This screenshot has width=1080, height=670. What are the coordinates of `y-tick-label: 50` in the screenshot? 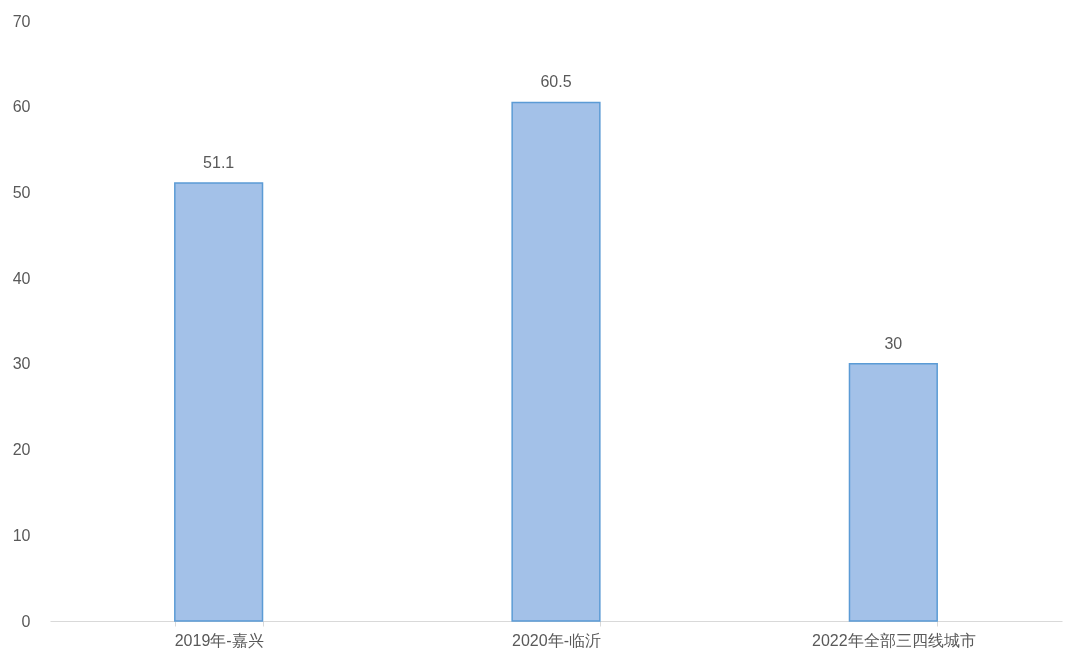 It's located at (21, 192).